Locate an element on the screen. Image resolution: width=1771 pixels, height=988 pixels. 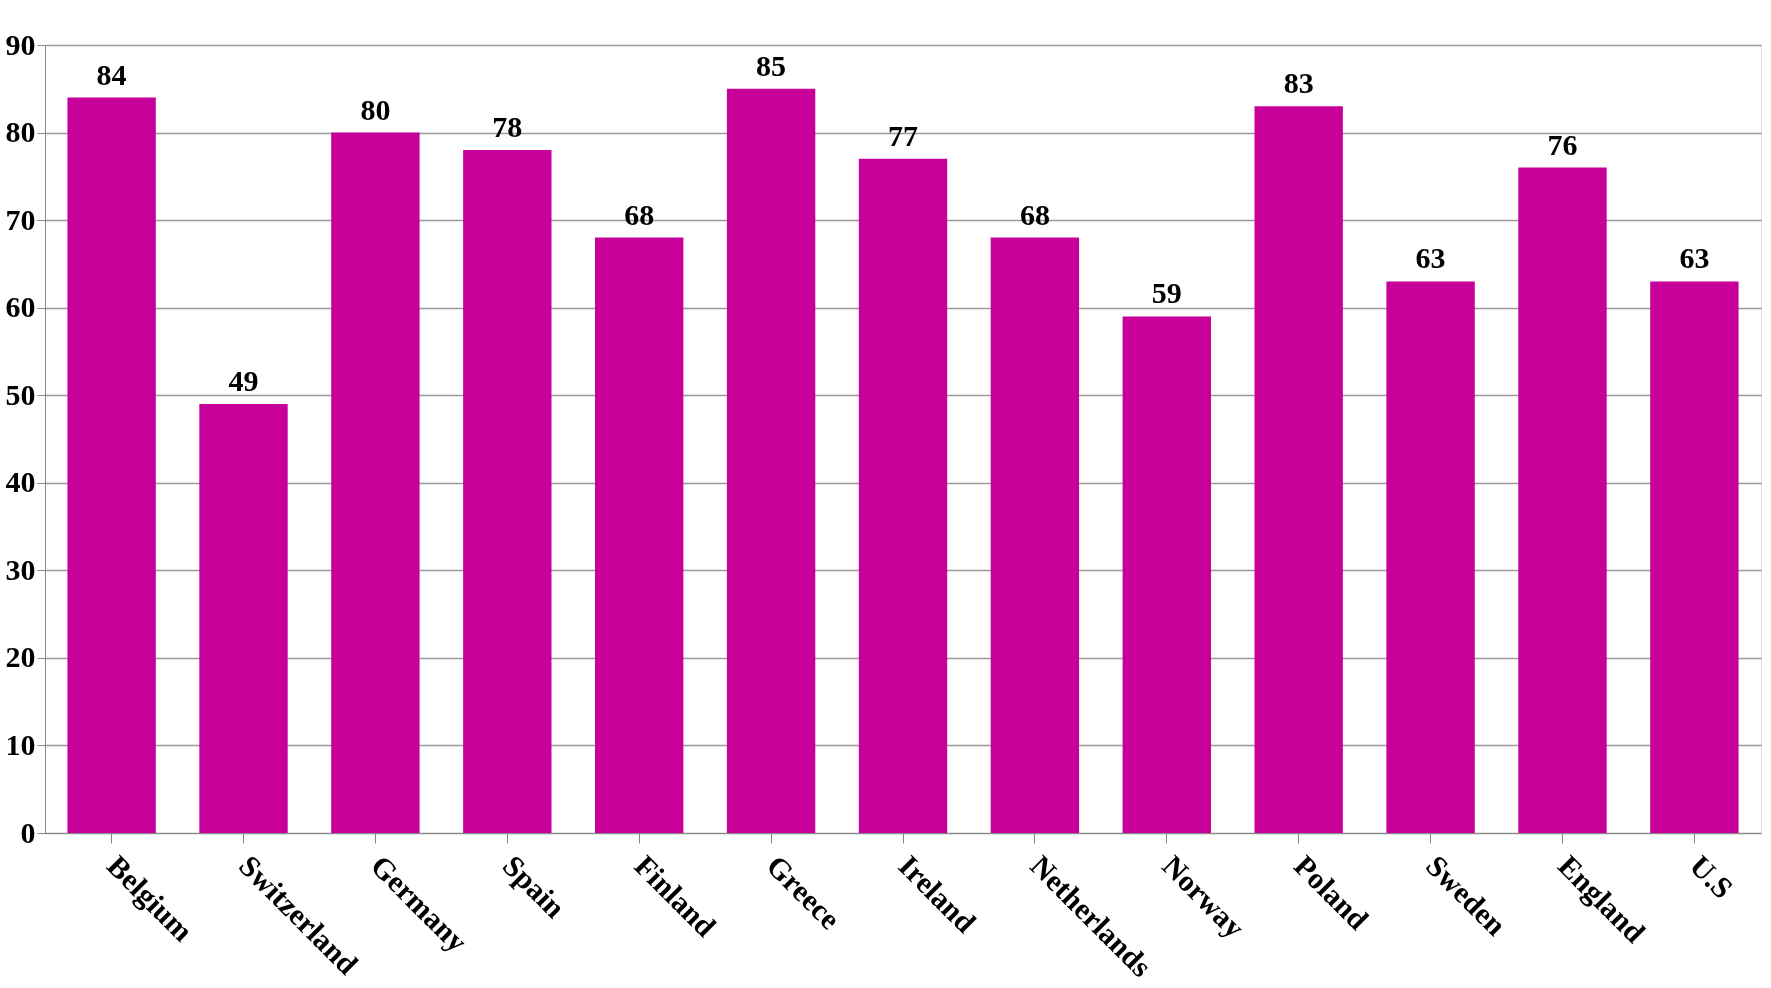
y-tick-label: 10 is located at coordinates (20, 744).